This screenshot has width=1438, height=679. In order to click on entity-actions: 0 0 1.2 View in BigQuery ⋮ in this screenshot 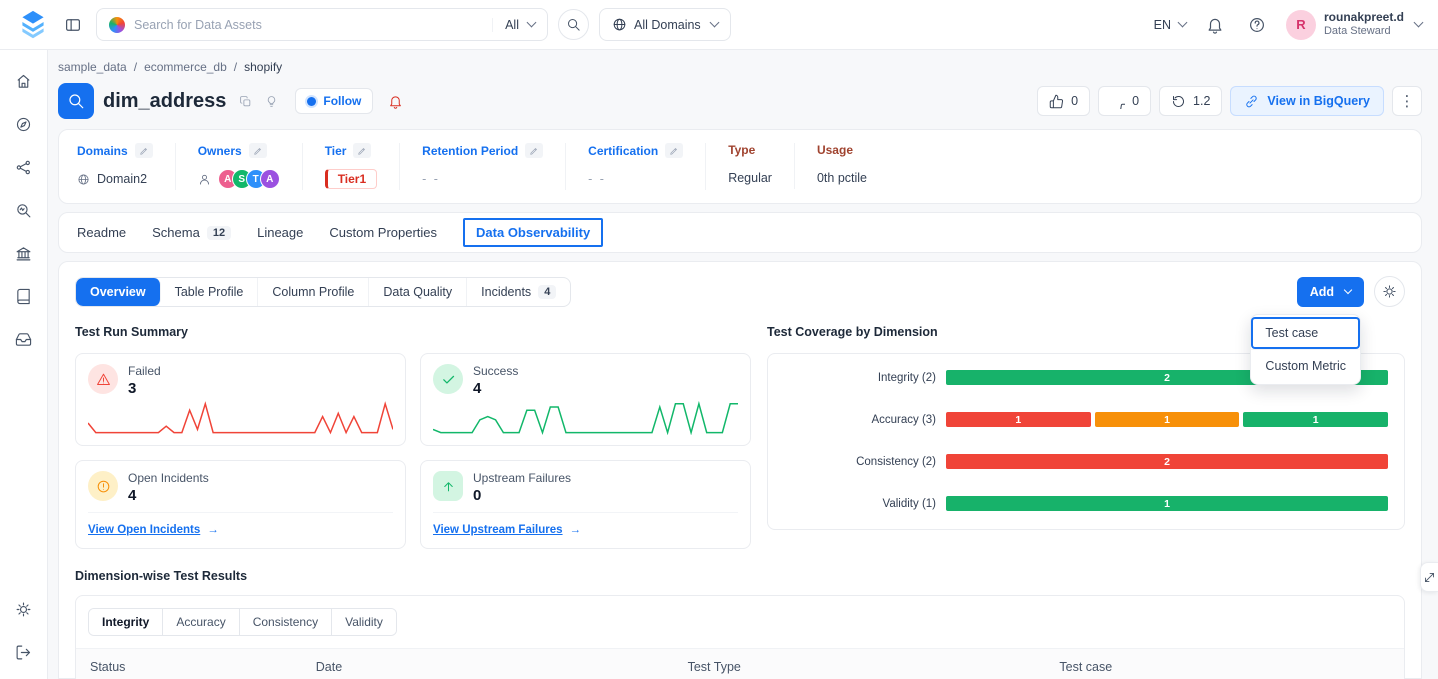, I will do `click(1229, 101)`.